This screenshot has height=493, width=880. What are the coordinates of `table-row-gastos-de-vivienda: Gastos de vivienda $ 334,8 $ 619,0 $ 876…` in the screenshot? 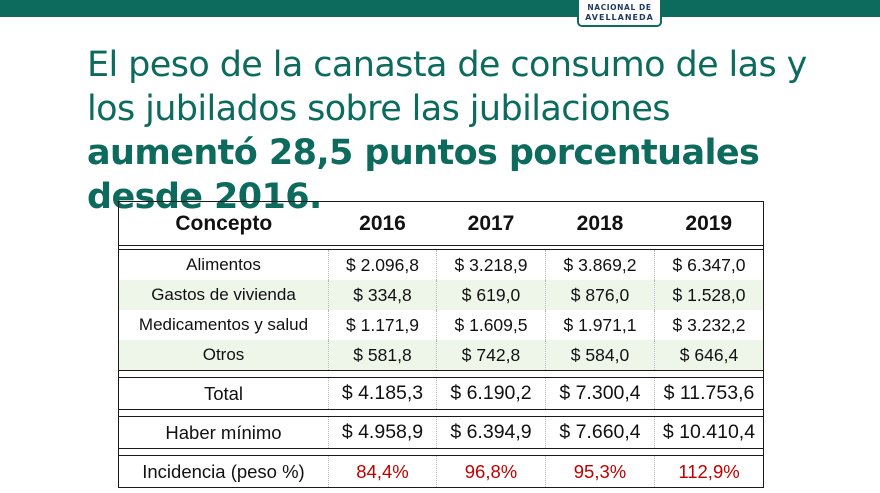 It's located at (441, 295).